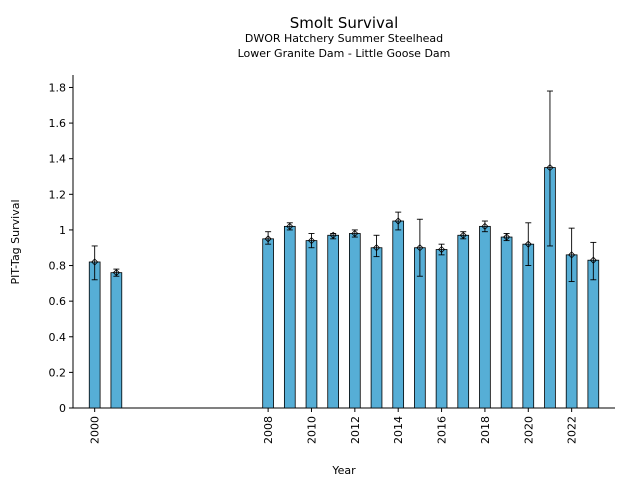  I want to click on y-tick-label: 1.6, so click(58, 123).